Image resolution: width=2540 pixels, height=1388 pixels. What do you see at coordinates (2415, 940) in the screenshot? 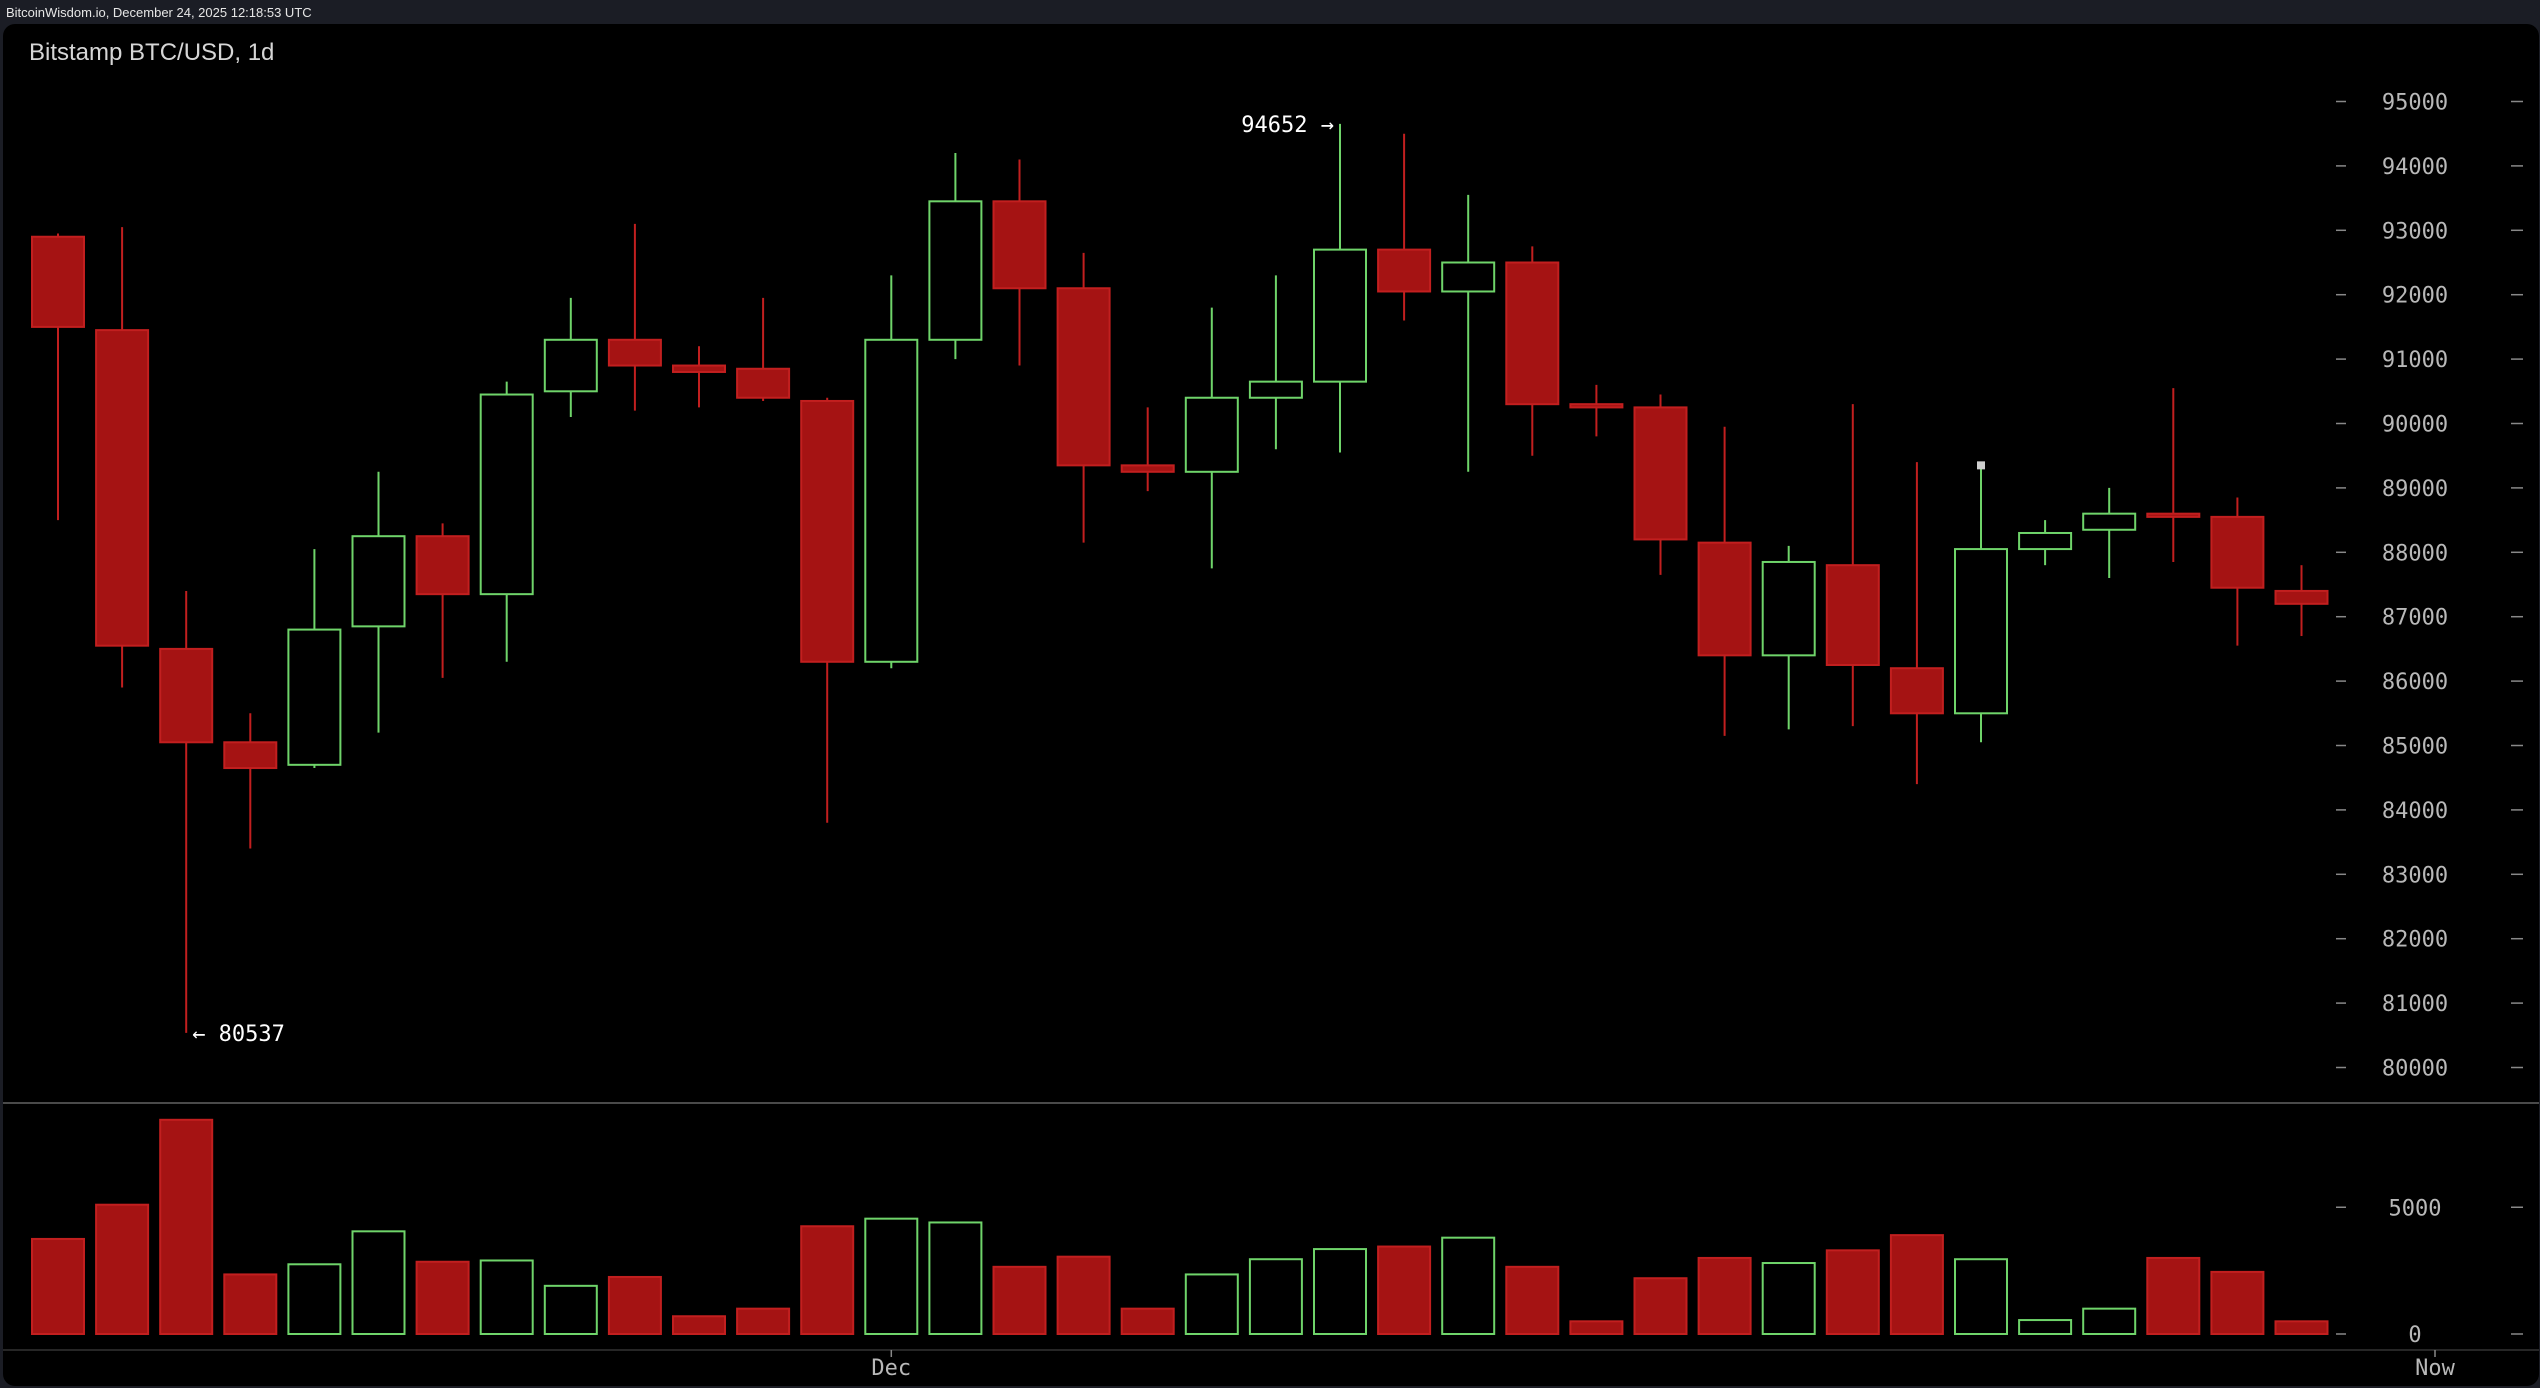
I see `price-tick-label: 82000` at bounding box center [2415, 940].